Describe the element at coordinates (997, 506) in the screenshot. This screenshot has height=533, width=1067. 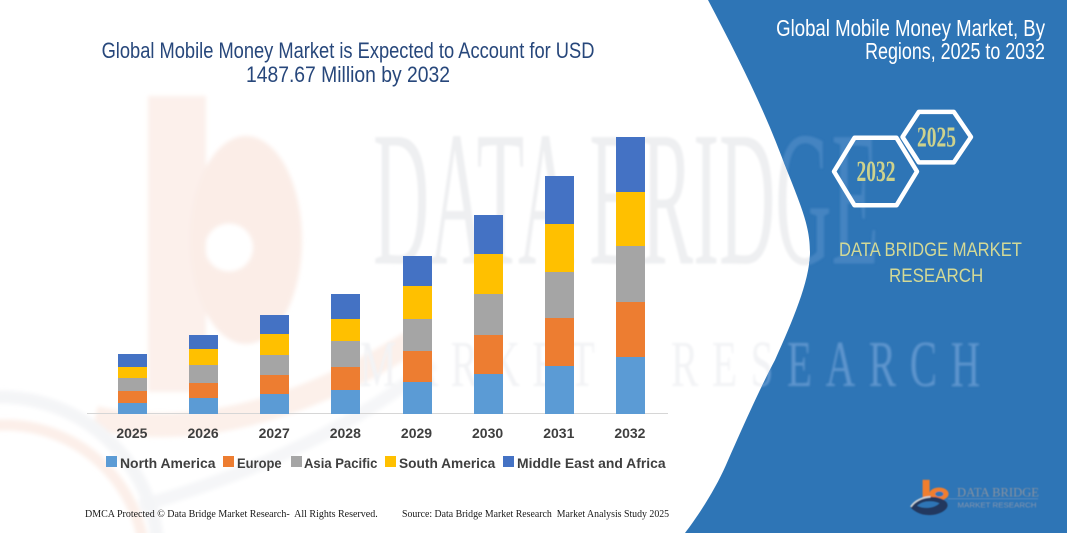
I see `svg-text: MARKET RESEARCH` at that location.